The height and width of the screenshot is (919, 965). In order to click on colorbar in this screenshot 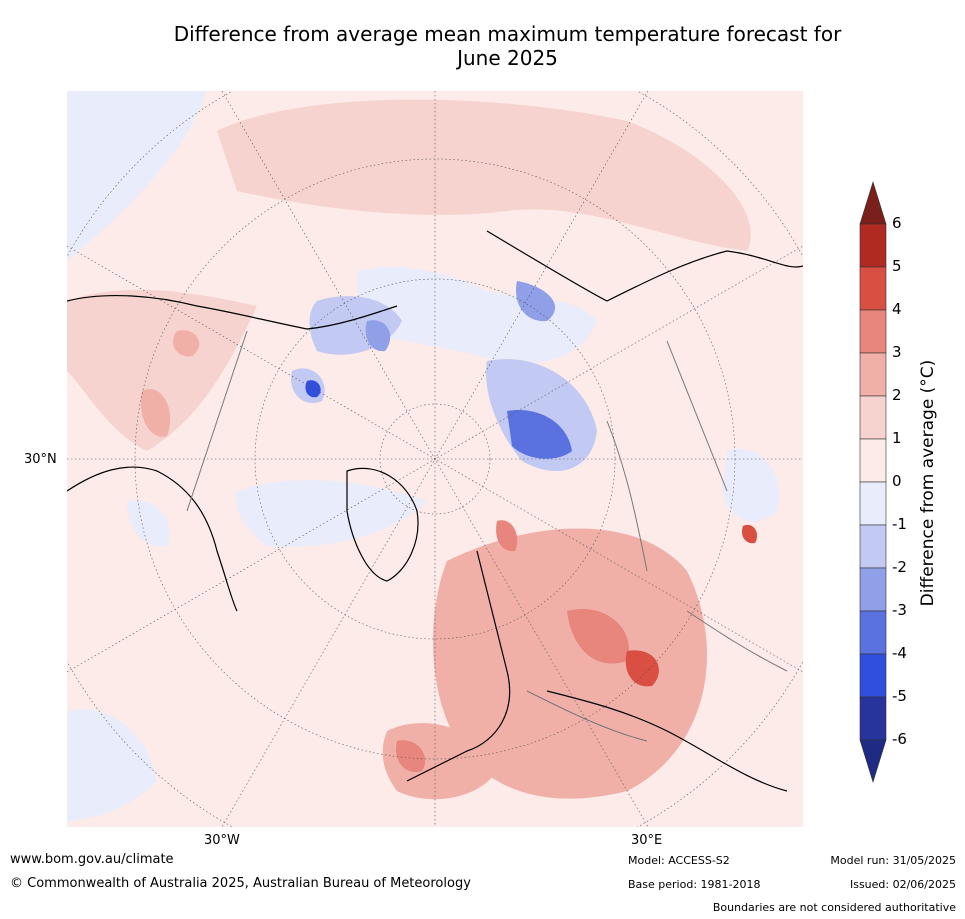, I will do `click(873, 482)`.